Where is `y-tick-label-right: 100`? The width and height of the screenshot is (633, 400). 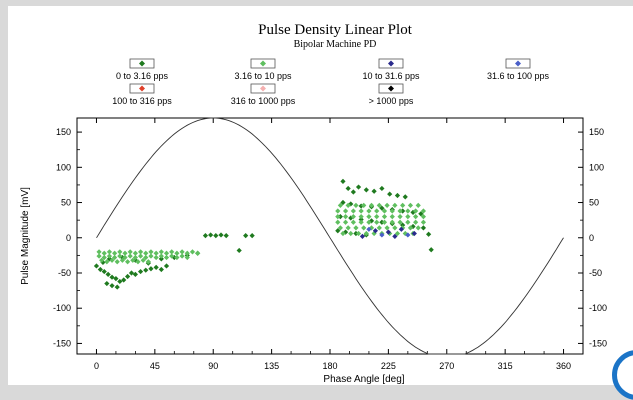
y-tick-label-right: 100 is located at coordinates (596, 167).